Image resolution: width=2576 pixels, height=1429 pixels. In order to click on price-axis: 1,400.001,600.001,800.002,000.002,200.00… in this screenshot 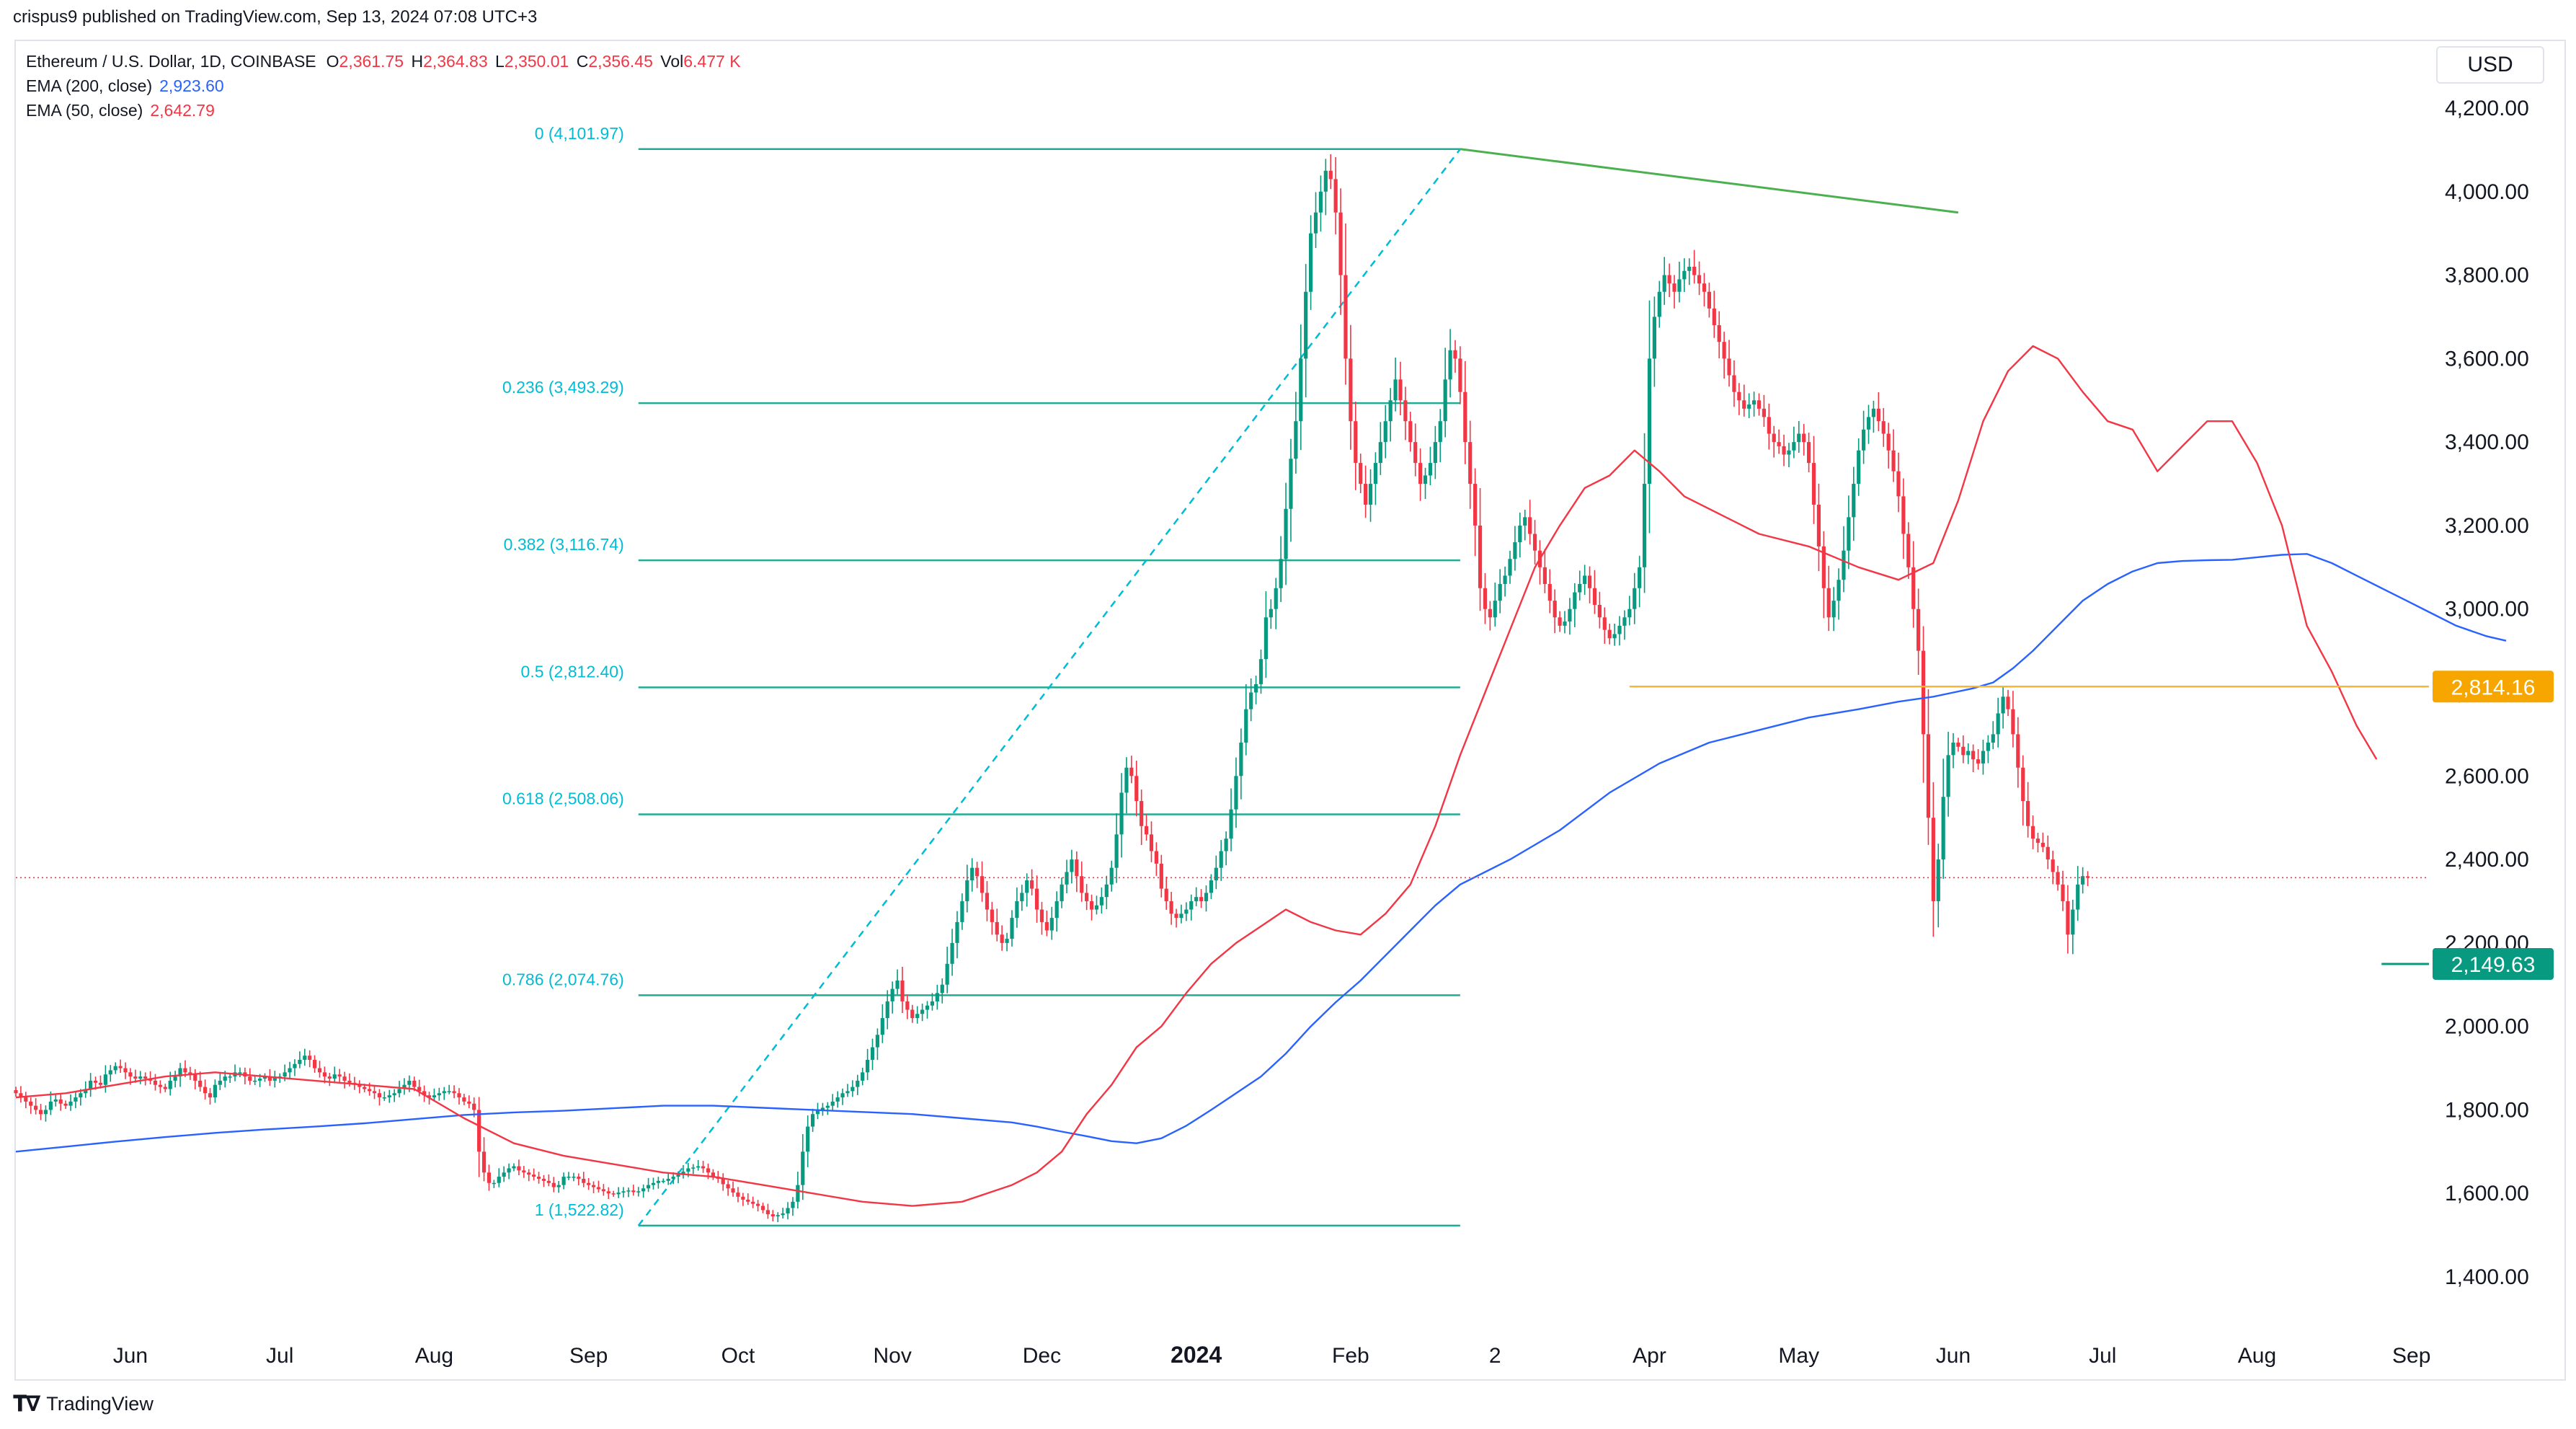, I will do `click(2493, 693)`.